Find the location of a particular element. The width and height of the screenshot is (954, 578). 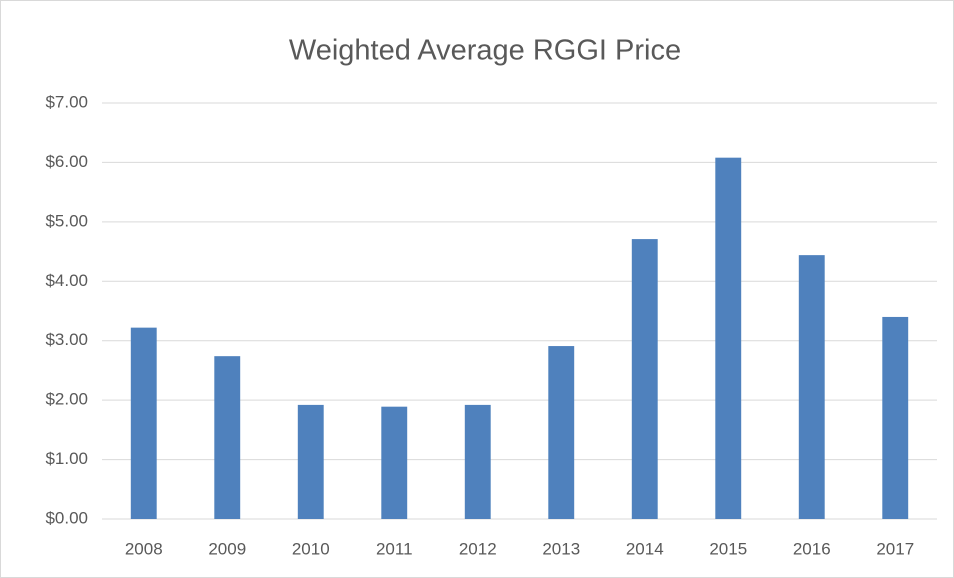

x-tick-label: 2012 is located at coordinates (478, 548).